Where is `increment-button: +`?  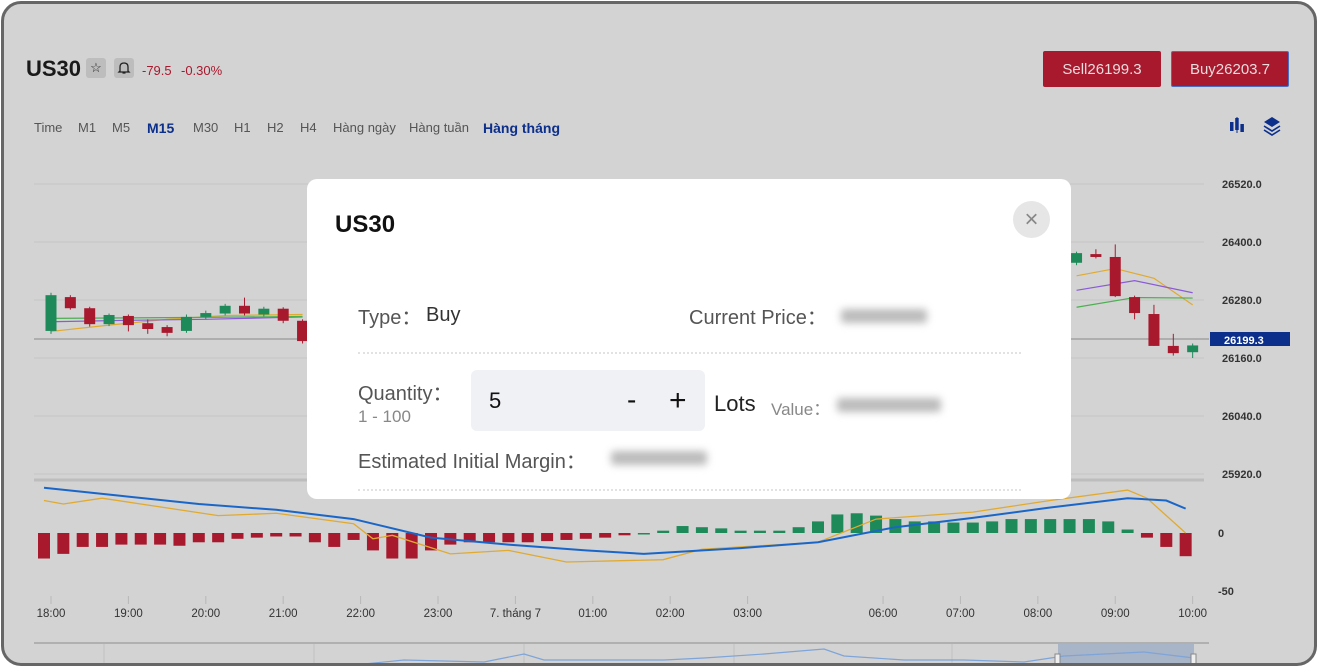 increment-button: + is located at coordinates (678, 400).